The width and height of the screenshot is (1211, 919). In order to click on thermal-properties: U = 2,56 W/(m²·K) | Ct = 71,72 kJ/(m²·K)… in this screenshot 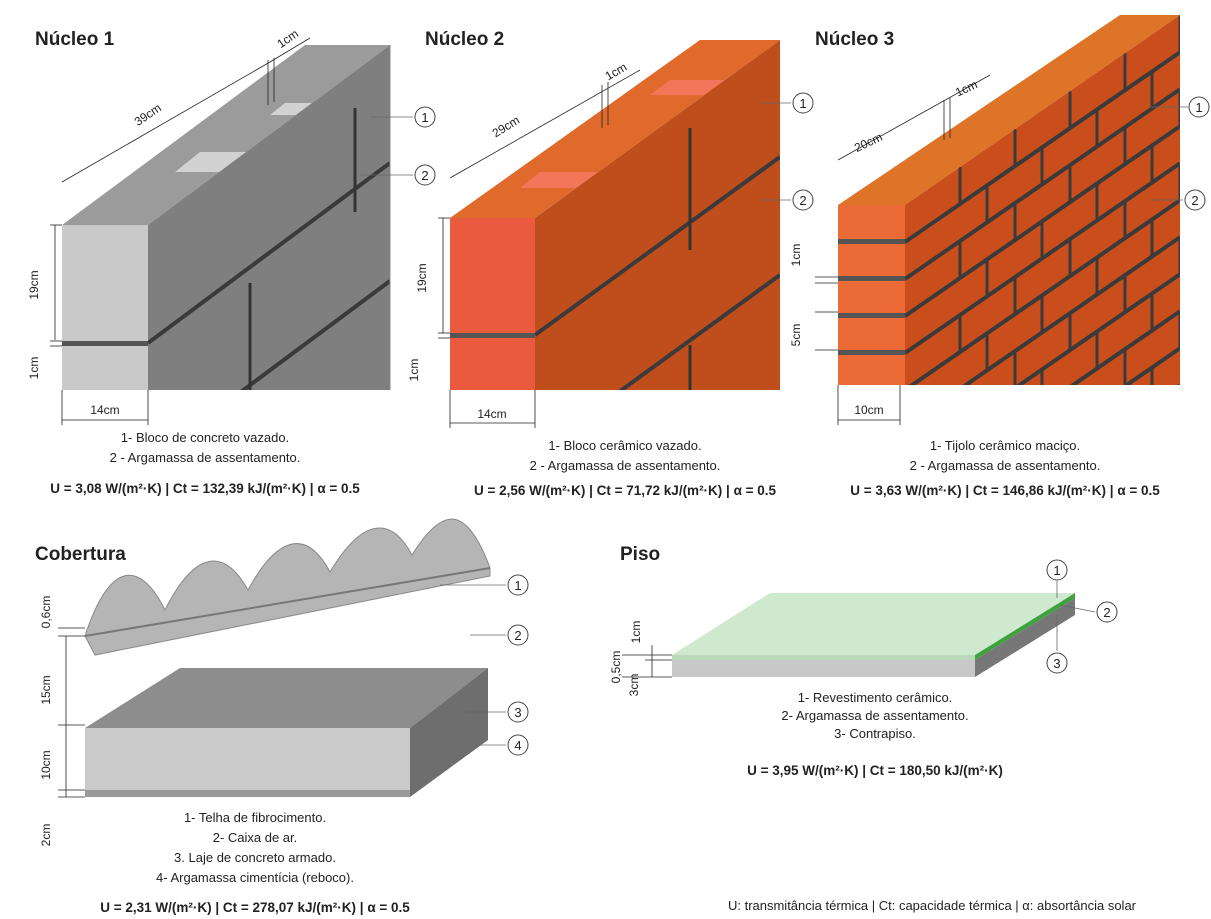, I will do `click(625, 490)`.